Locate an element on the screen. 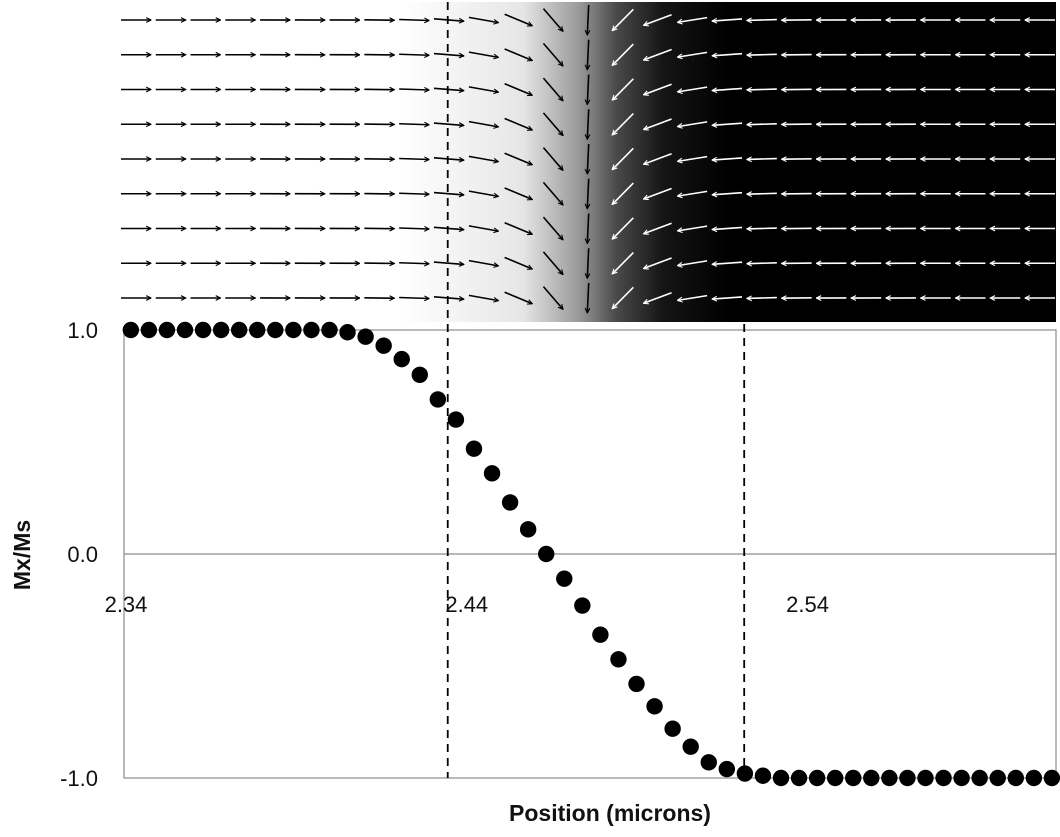 This screenshot has height=837, width=1060. x-tick-label: 2.54 is located at coordinates (807, 604).